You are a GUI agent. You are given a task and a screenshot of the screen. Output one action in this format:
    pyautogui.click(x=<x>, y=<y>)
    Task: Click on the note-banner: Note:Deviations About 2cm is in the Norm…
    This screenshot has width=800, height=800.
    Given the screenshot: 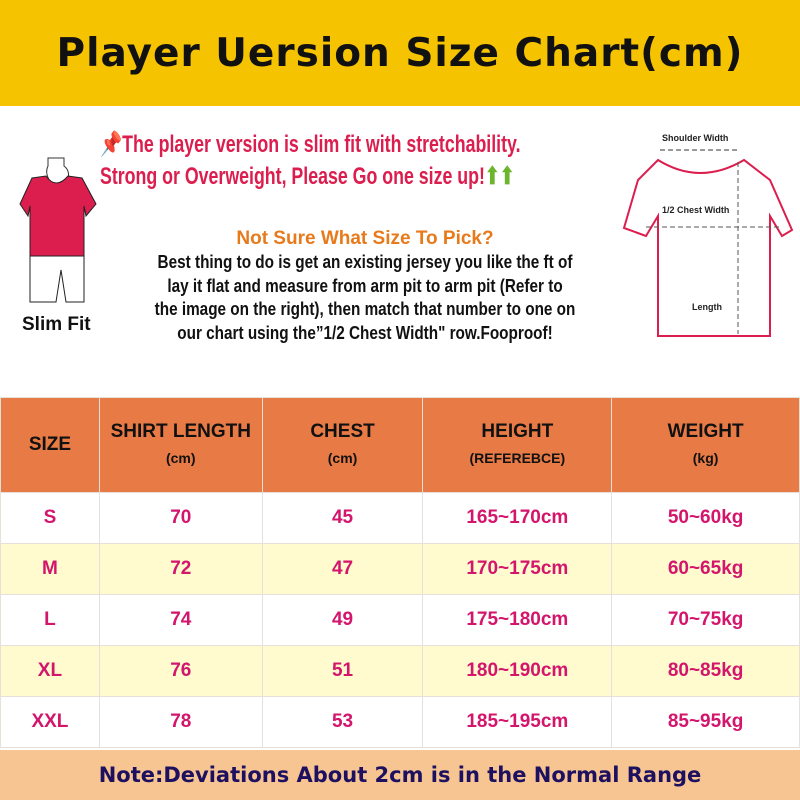 What is the action you would take?
    pyautogui.click(x=400, y=775)
    